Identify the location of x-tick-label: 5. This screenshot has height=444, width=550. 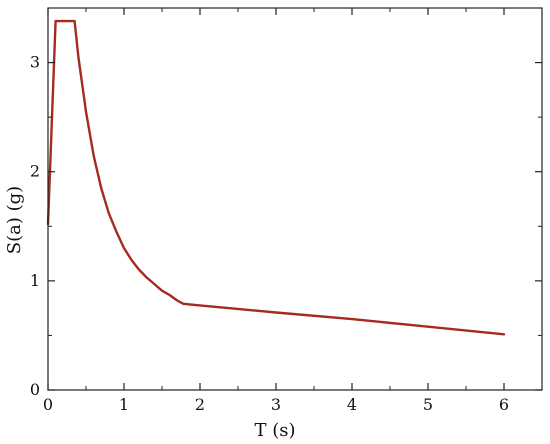
(428, 404).